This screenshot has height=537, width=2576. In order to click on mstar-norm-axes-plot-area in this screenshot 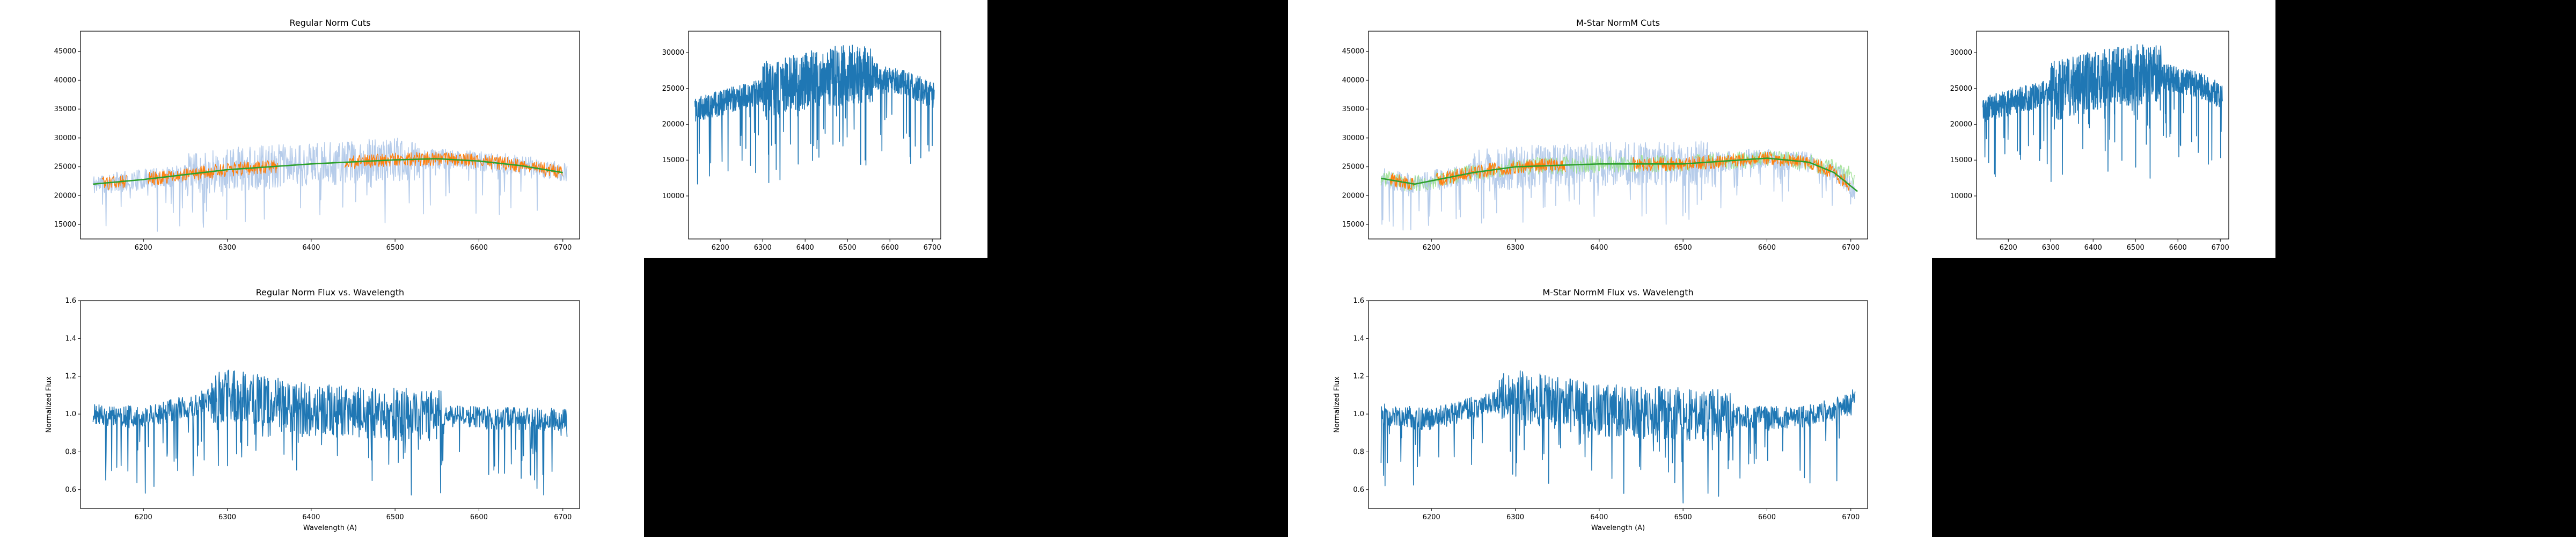, I will do `click(1618, 437)`.